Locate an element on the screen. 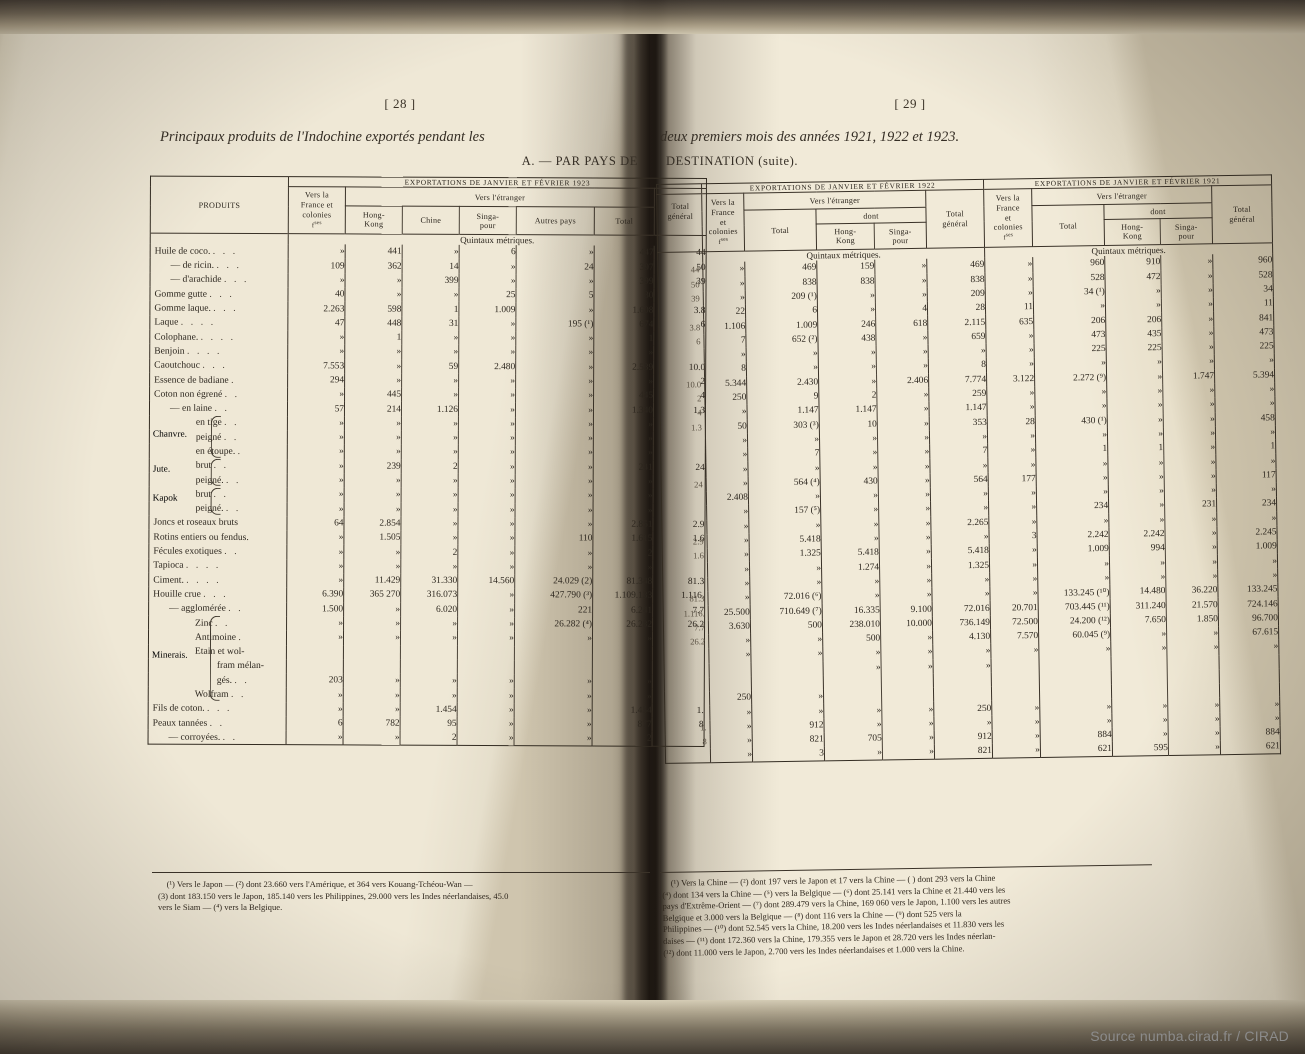 Image resolution: width=1305 pixels, height=1054 pixels. cell-autres-1923: 195 (¹) is located at coordinates (554, 324).